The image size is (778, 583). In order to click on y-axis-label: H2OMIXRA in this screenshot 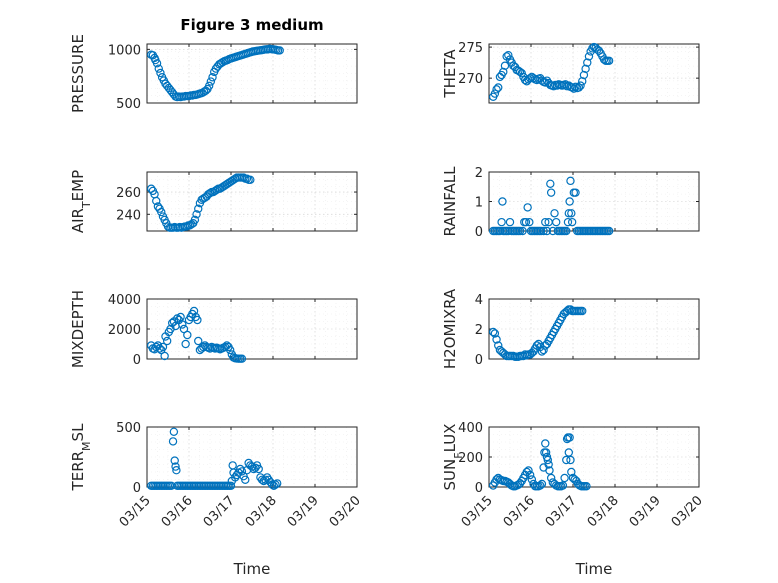, I will do `click(450, 328)`.